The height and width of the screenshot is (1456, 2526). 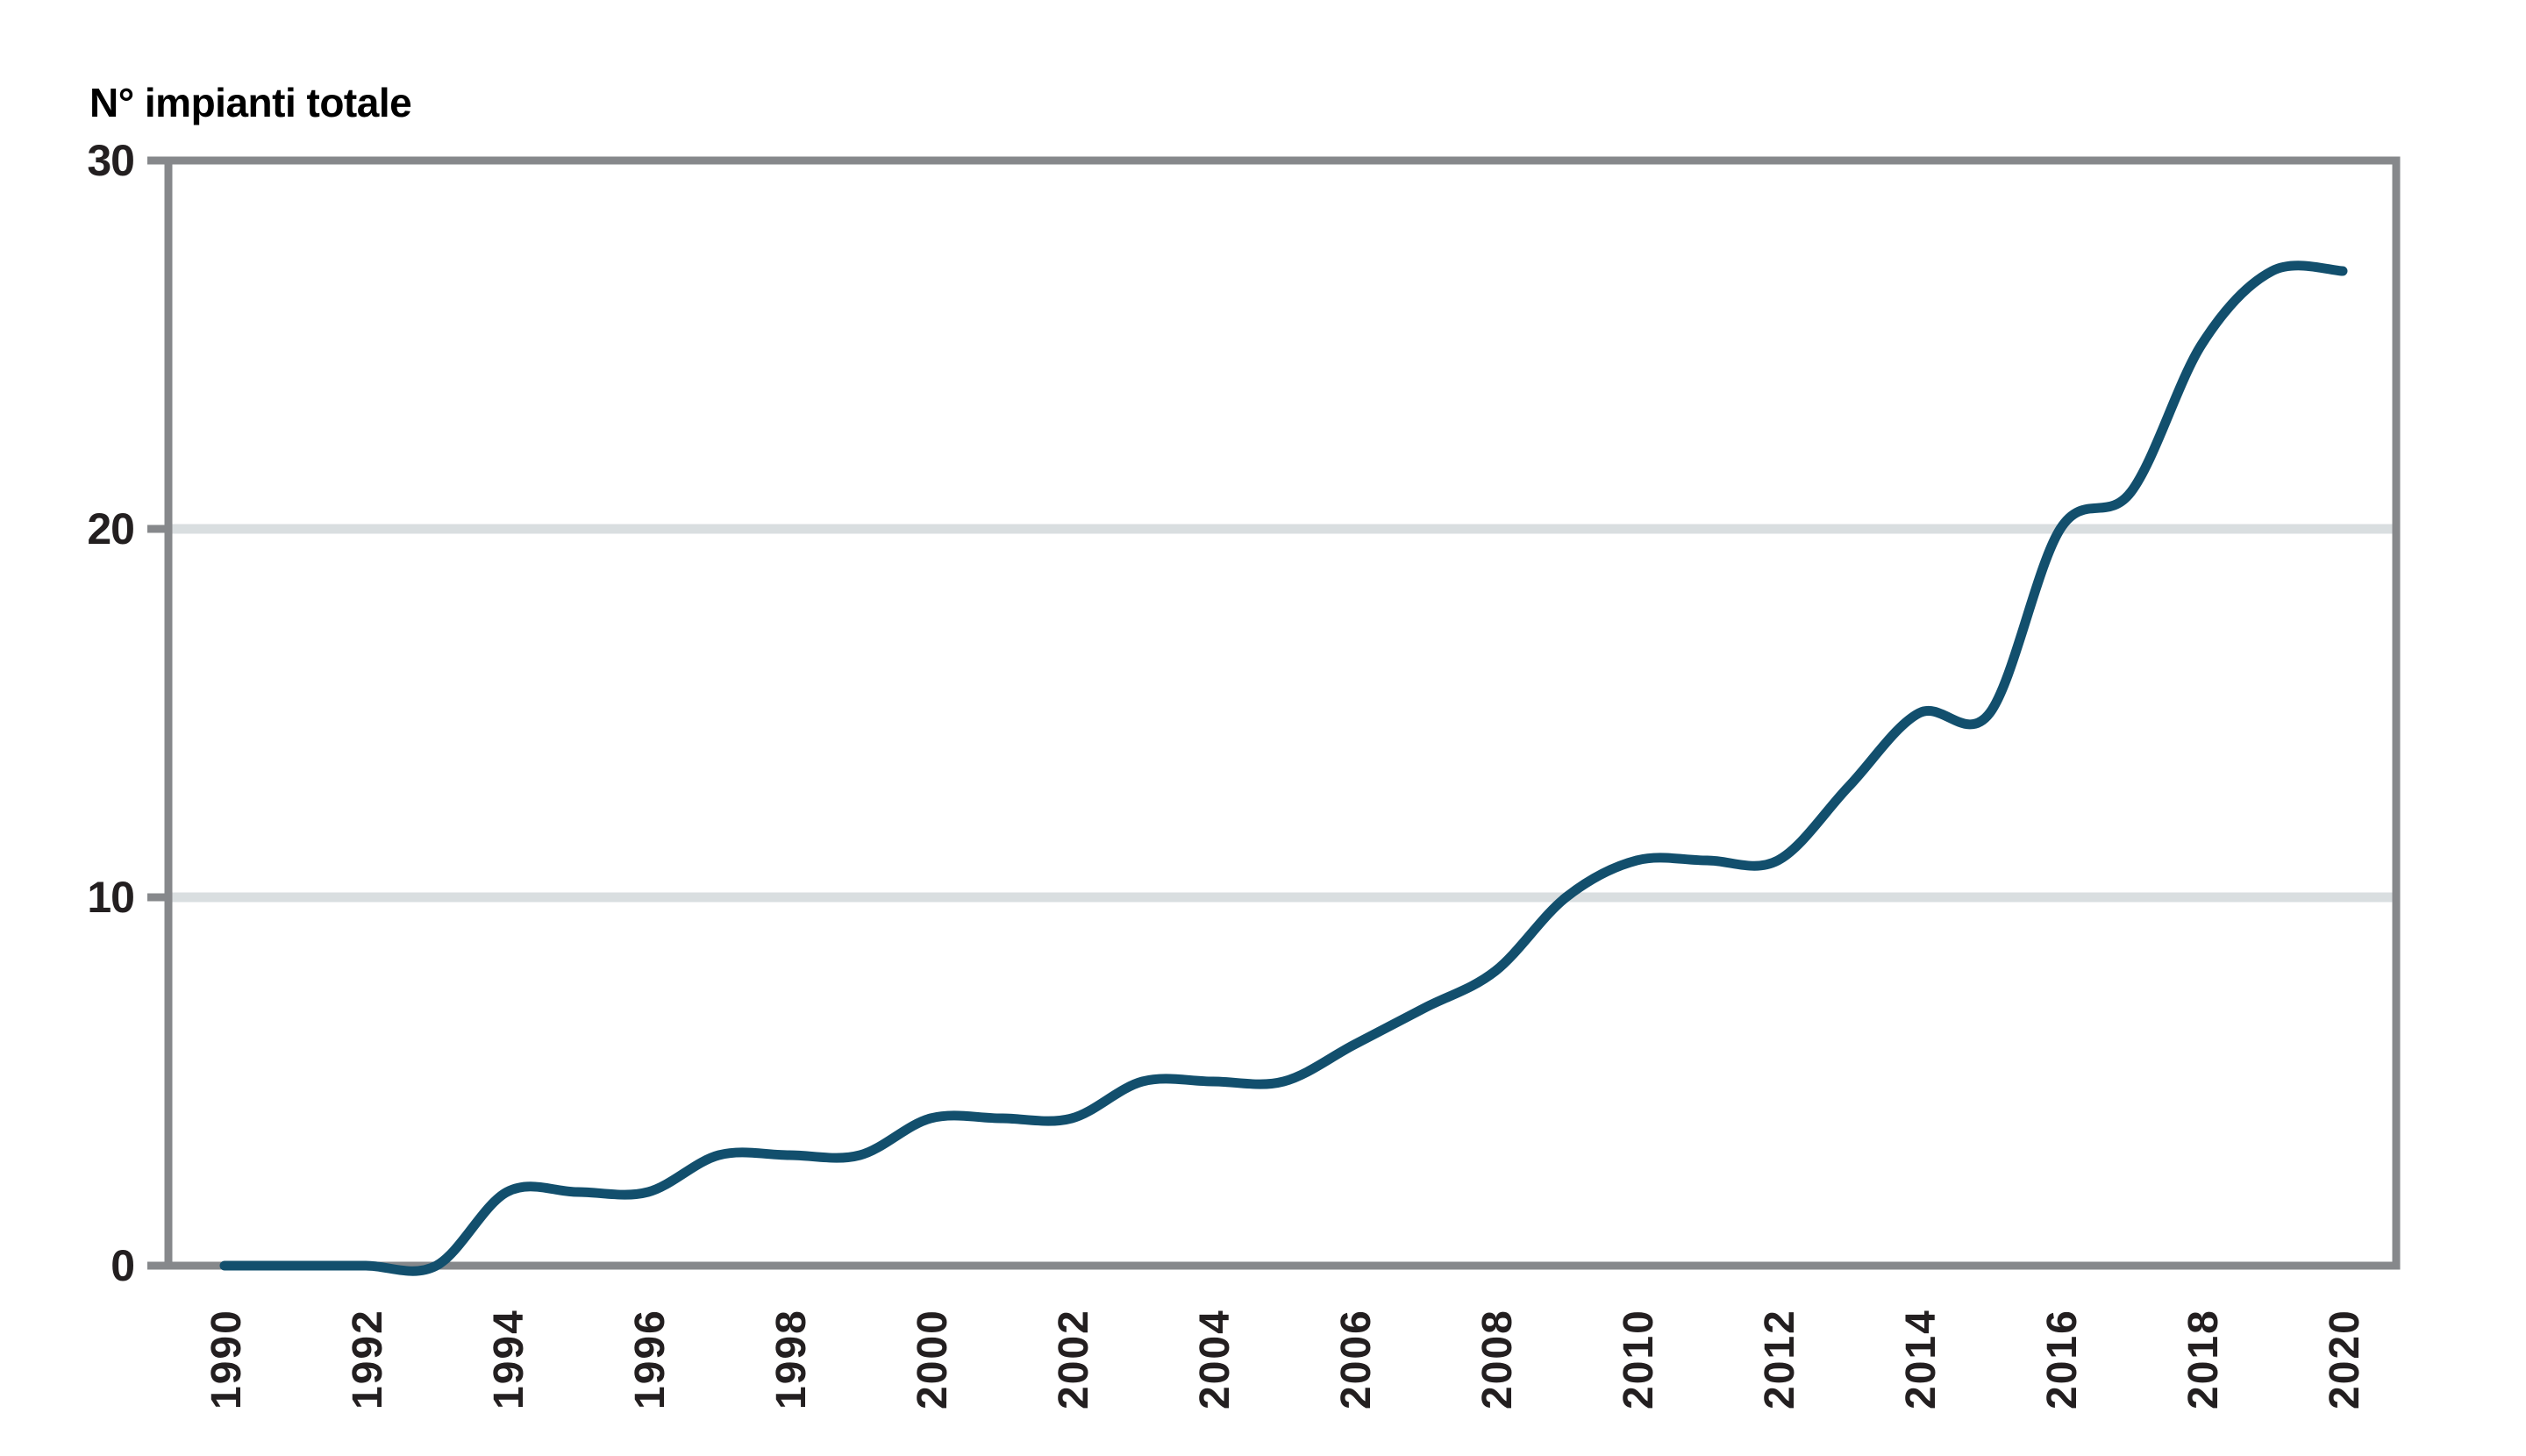 I want to click on x-tick-label-1990: 1990, so click(x=226, y=1359).